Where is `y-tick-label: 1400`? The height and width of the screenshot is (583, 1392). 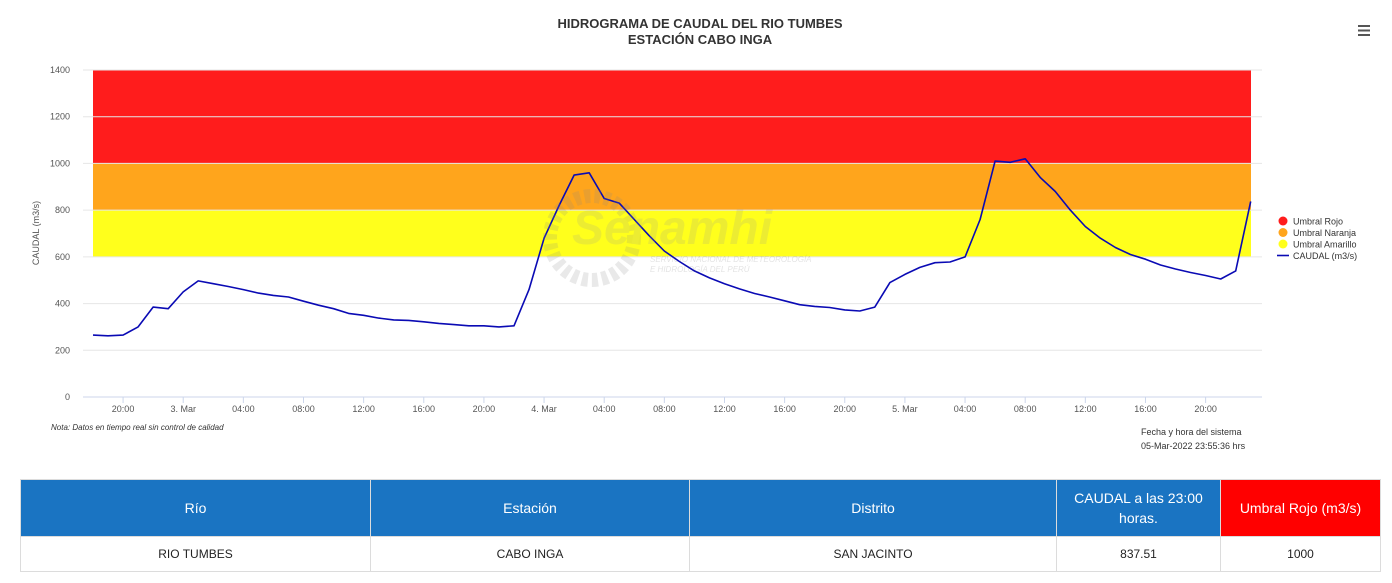
y-tick-label: 1400 is located at coordinates (60, 70).